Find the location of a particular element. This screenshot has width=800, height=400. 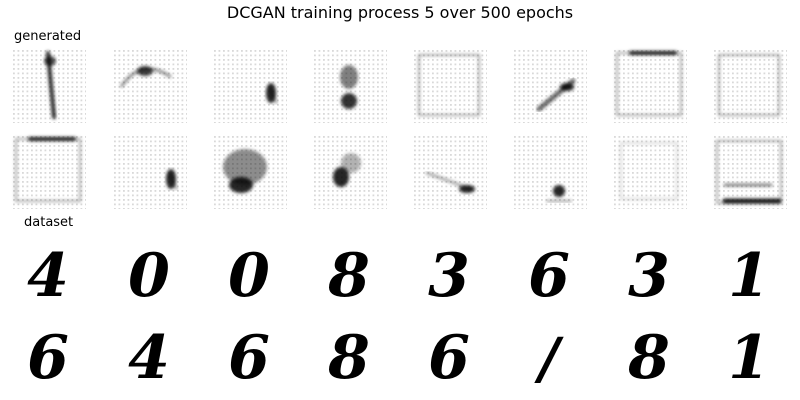

generated-label: generated is located at coordinates (48, 36).